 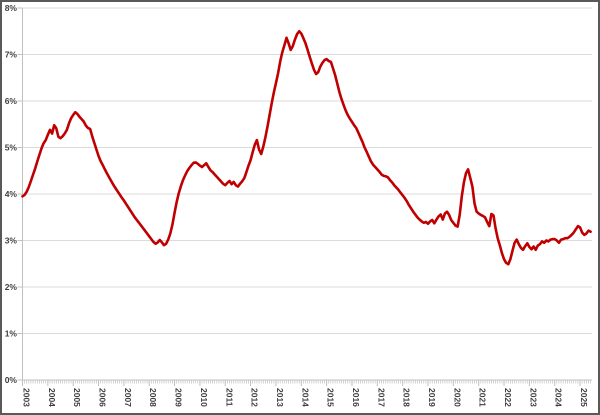 I want to click on x-axis-year-label: 2017, so click(x=381, y=397).